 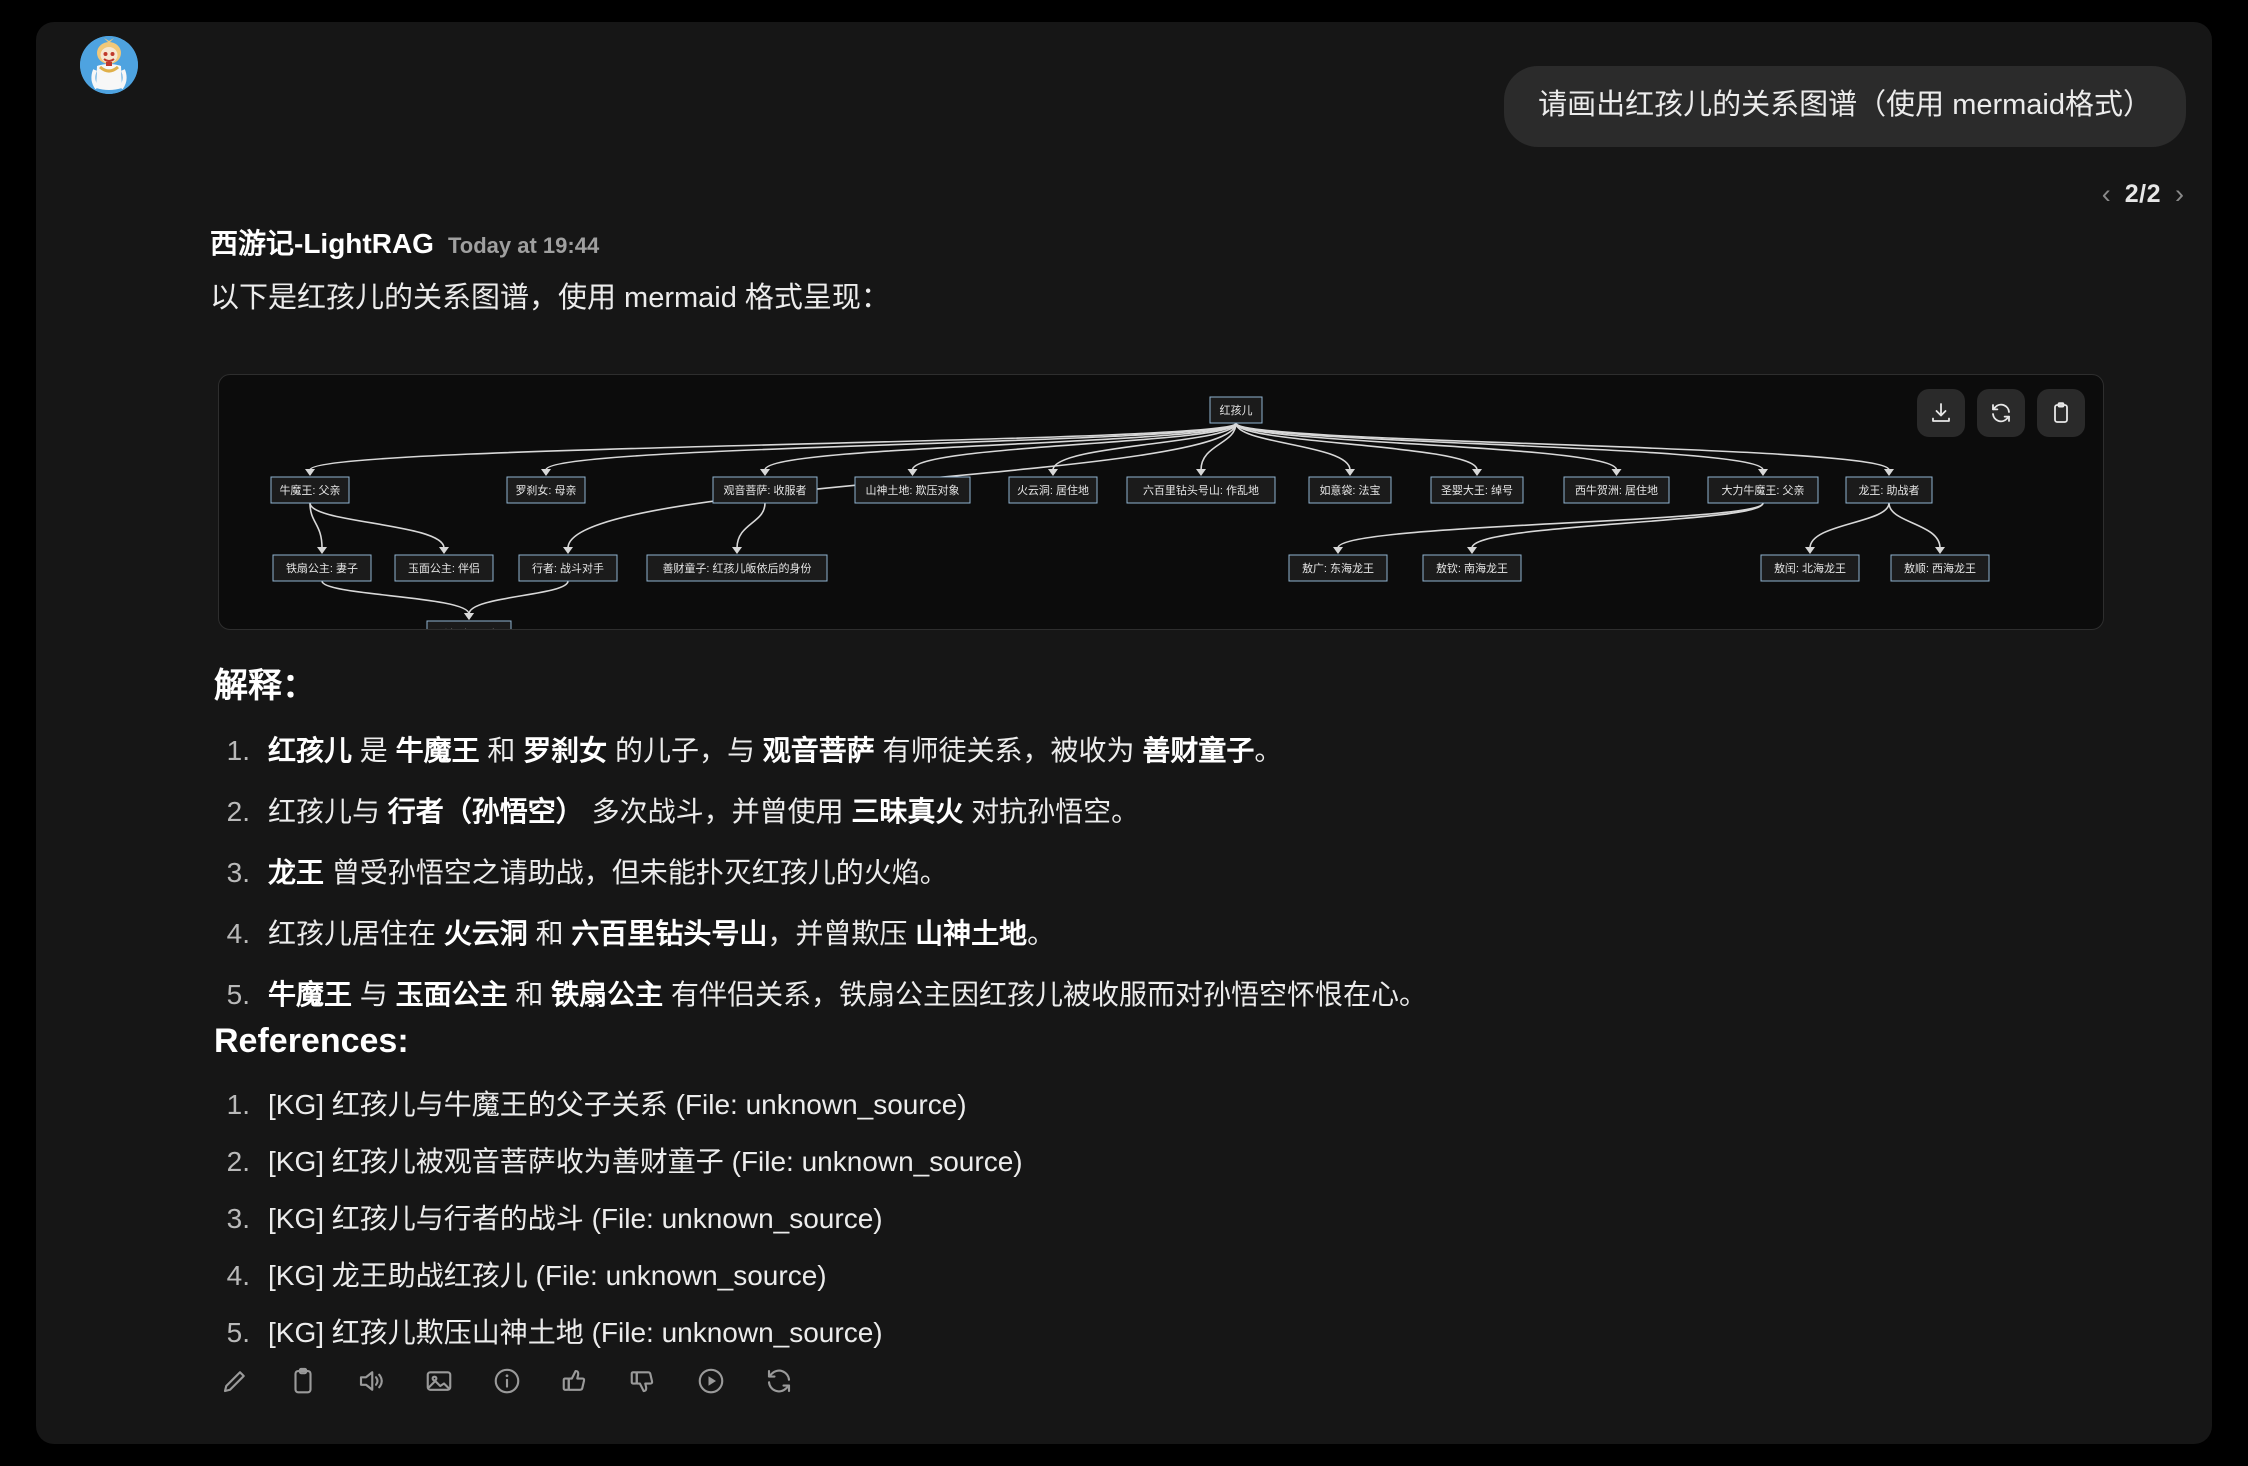 What do you see at coordinates (1941, 413) in the screenshot?
I see `download-icon` at bounding box center [1941, 413].